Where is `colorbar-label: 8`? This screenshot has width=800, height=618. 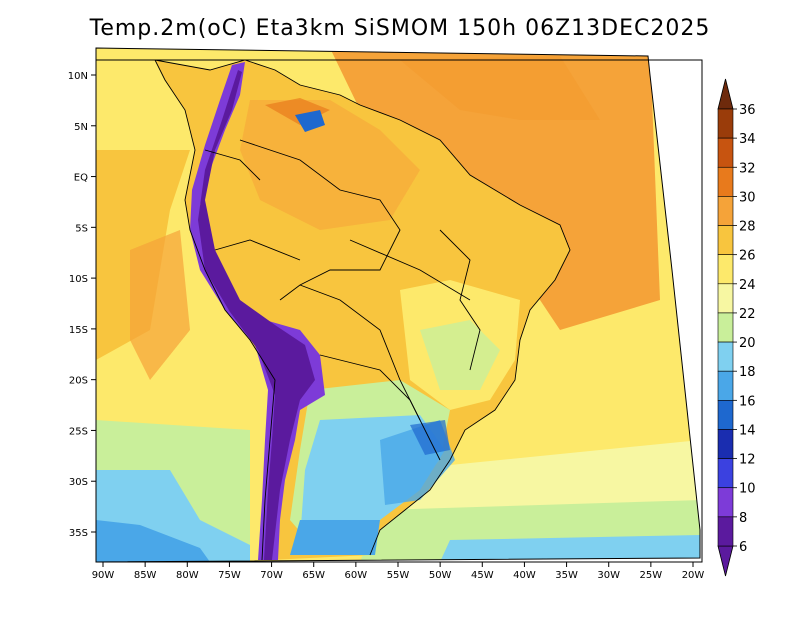
colorbar-label: 8 is located at coordinates (743, 518).